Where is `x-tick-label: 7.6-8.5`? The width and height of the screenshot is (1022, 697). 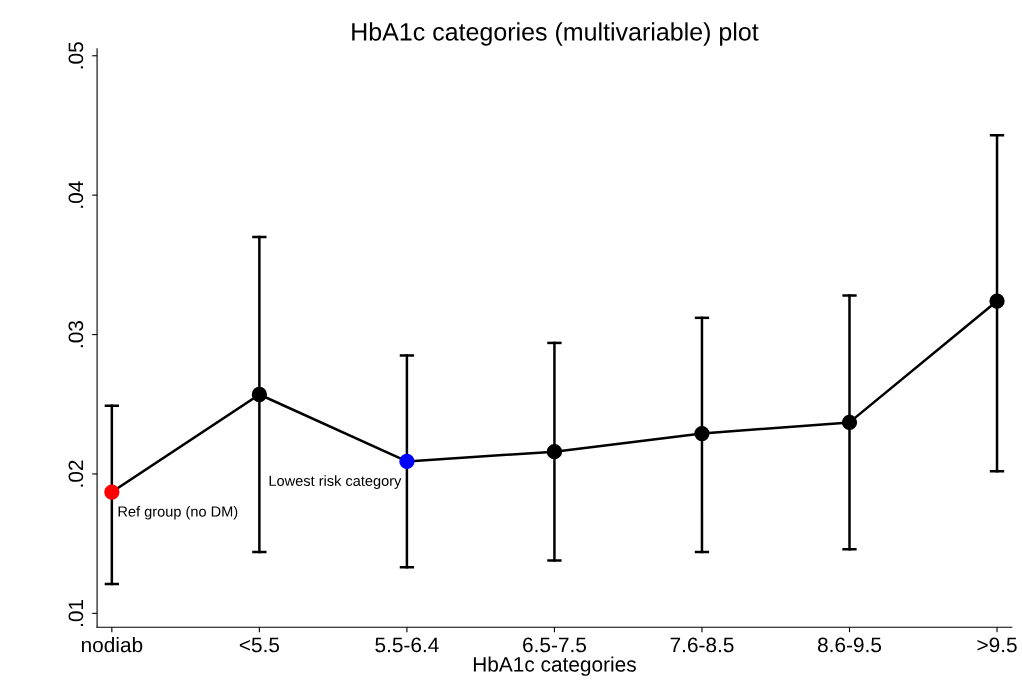
x-tick-label: 7.6-8.5 is located at coordinates (702, 645).